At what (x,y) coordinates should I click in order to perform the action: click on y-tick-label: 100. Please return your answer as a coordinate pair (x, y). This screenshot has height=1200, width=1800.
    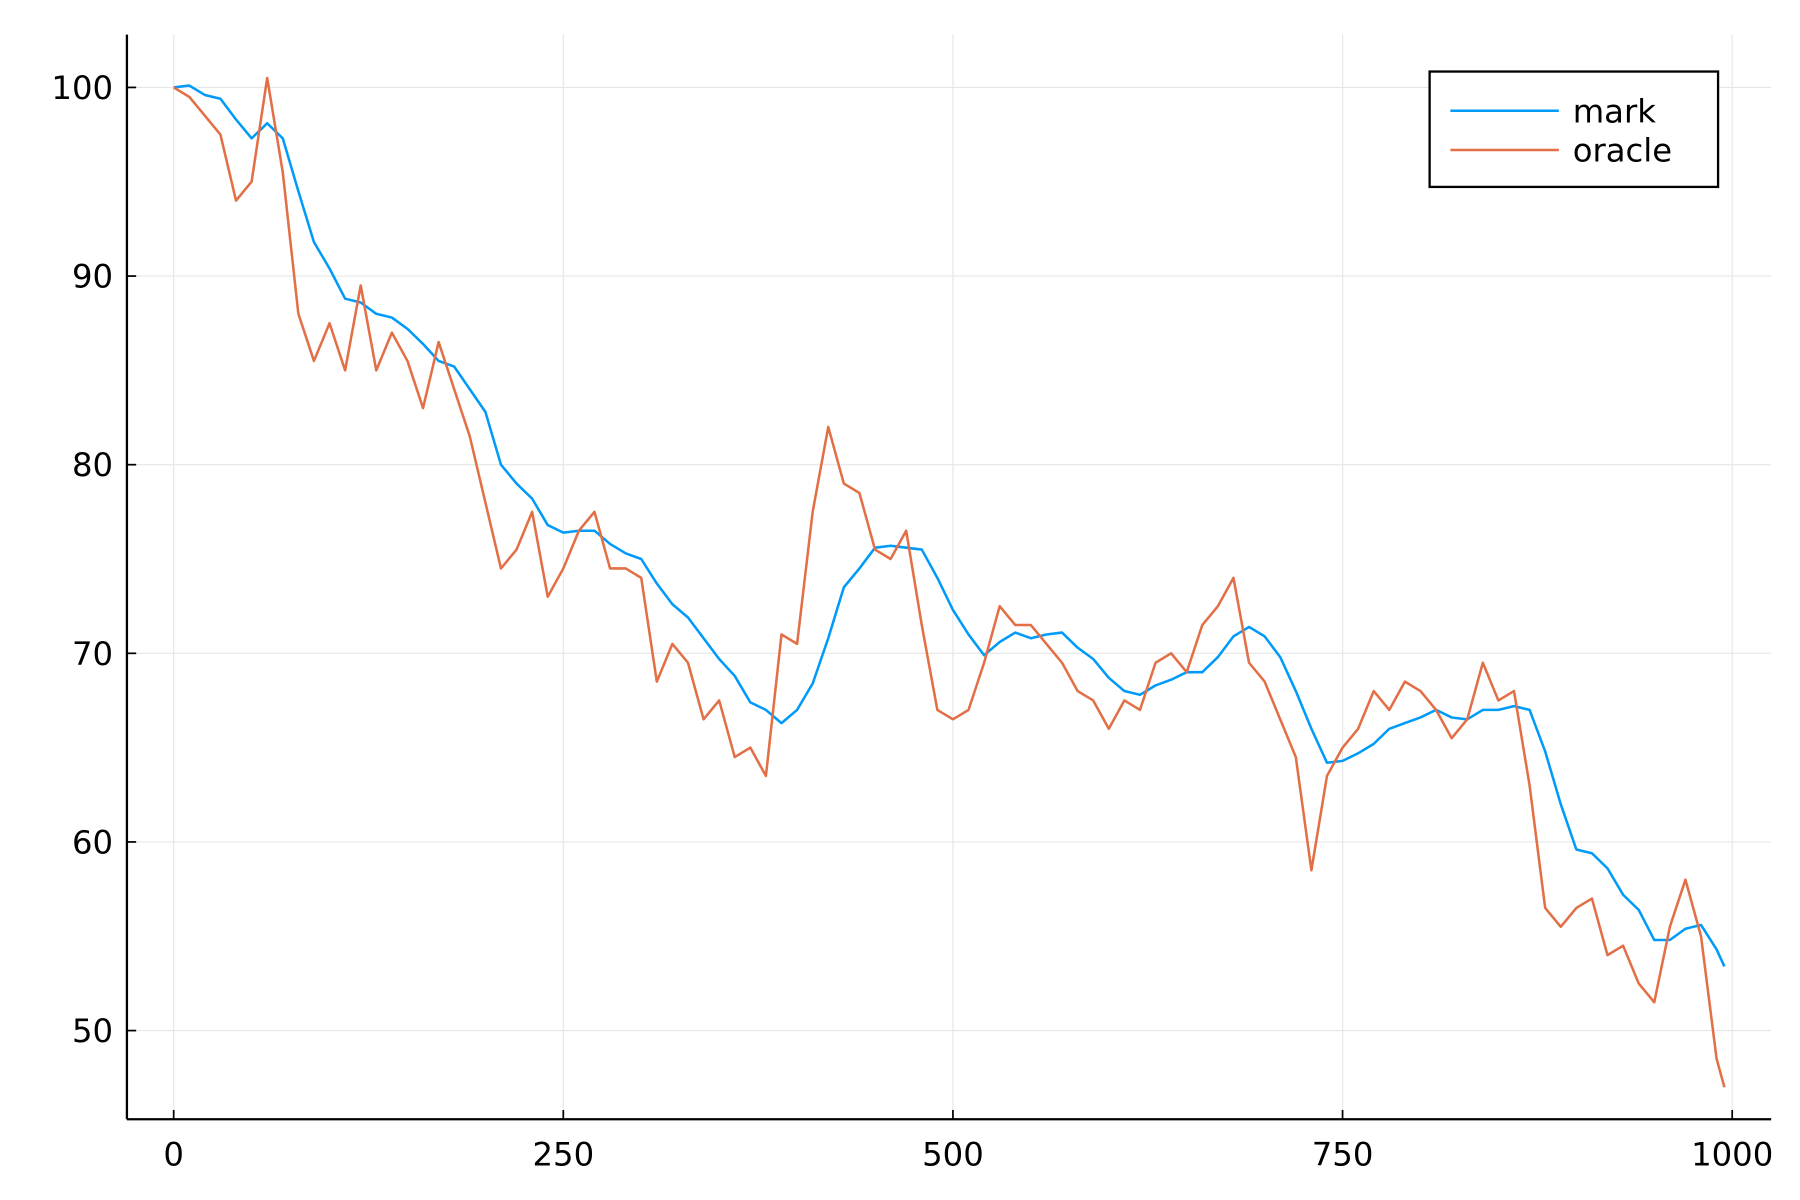
    Looking at the image, I should click on (82, 88).